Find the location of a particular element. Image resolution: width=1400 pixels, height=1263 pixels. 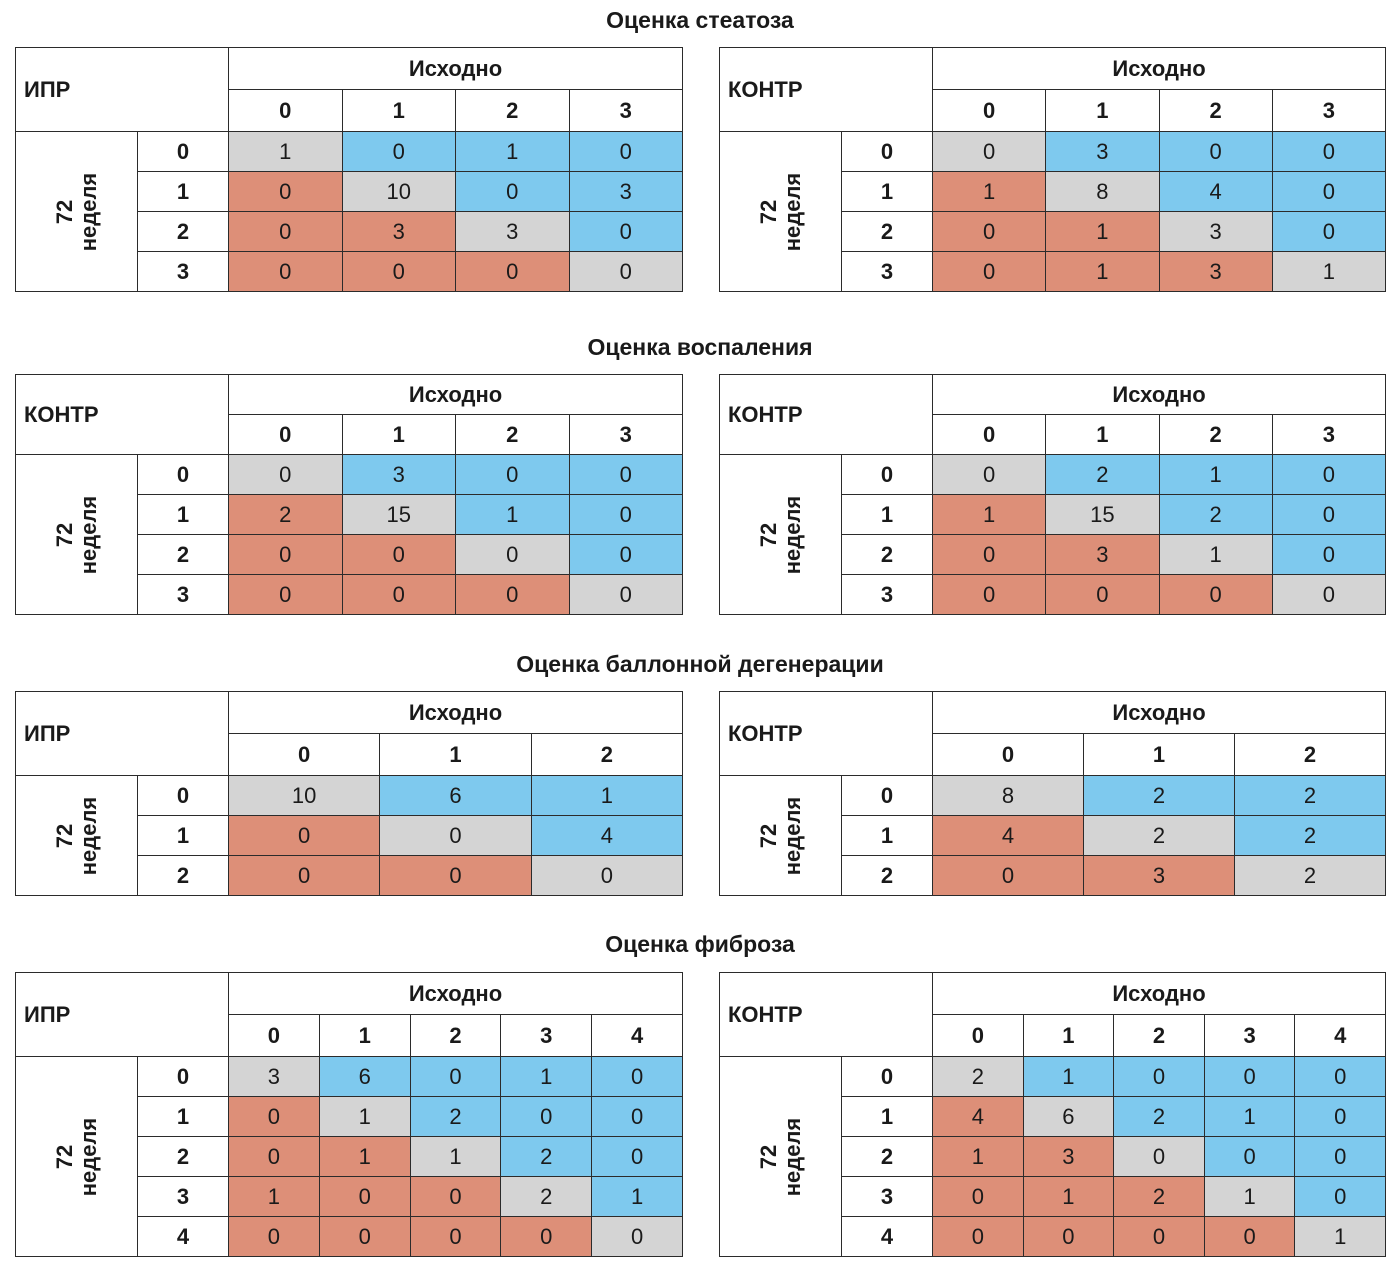

group-label: ИПР is located at coordinates (122, 733).